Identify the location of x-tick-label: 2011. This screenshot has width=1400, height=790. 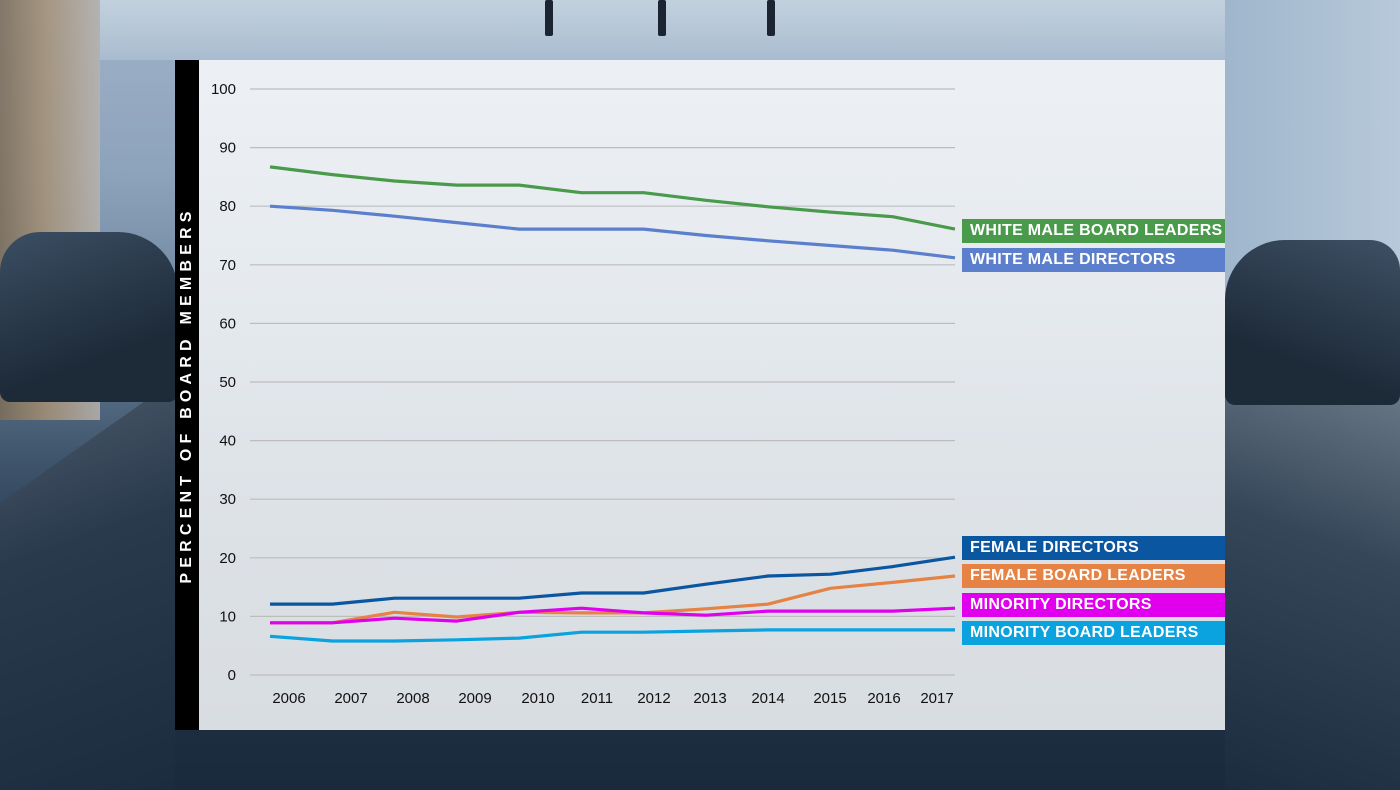
(597, 698).